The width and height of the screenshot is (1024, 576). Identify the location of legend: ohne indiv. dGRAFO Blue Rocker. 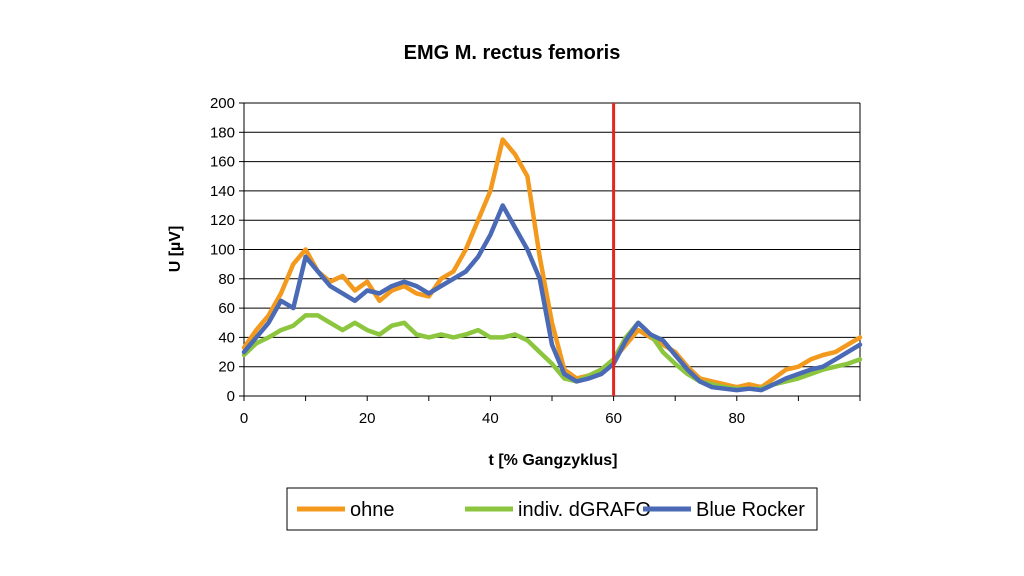
(552, 509).